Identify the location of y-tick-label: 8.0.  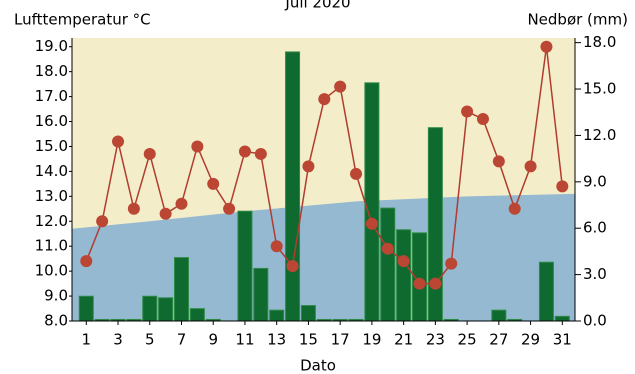
(56, 321).